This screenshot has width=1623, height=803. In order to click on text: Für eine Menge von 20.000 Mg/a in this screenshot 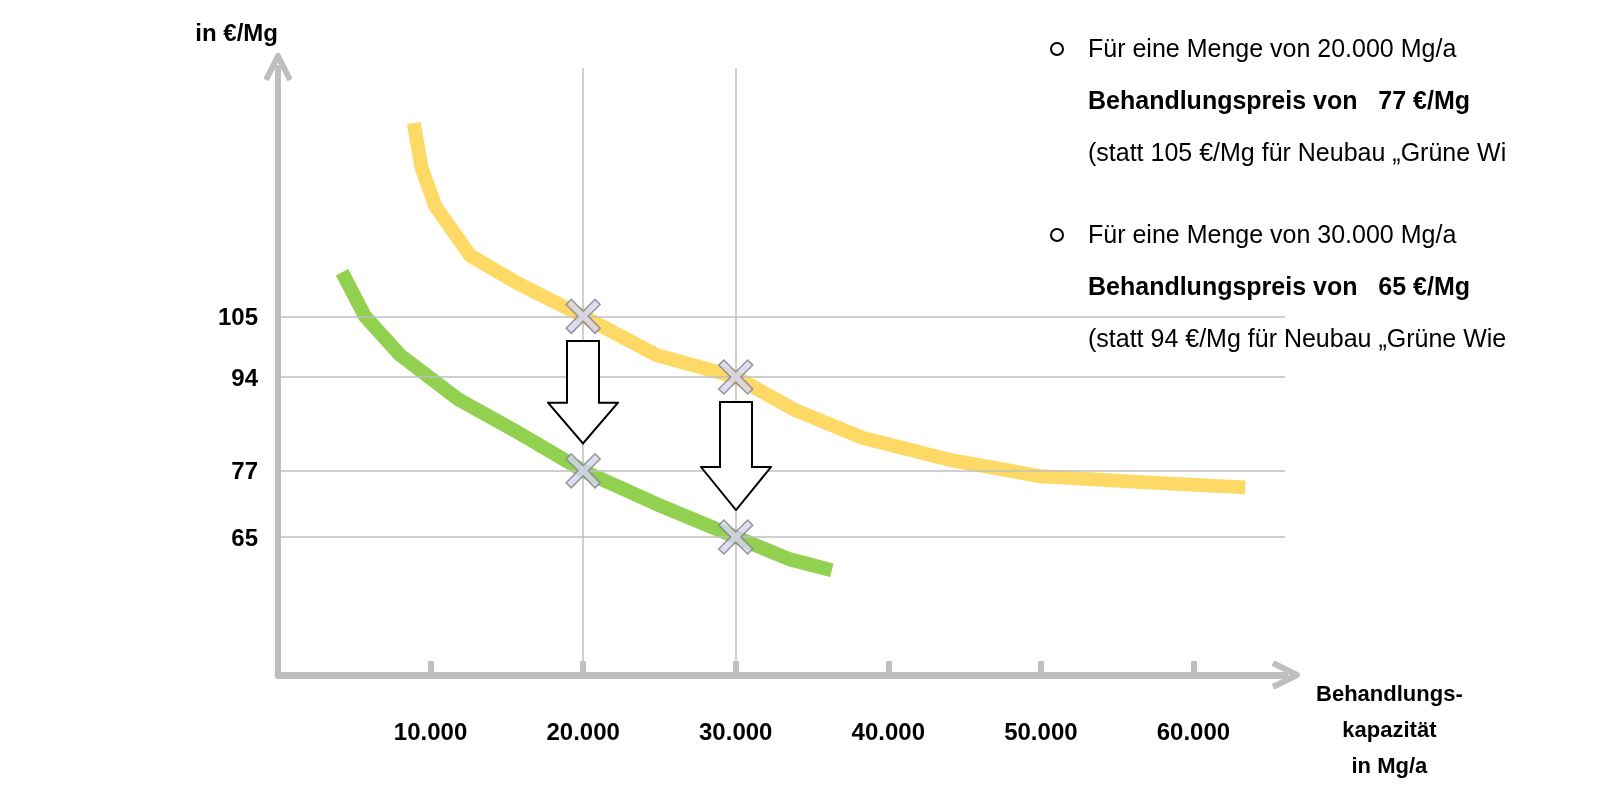, I will do `click(1272, 48)`.